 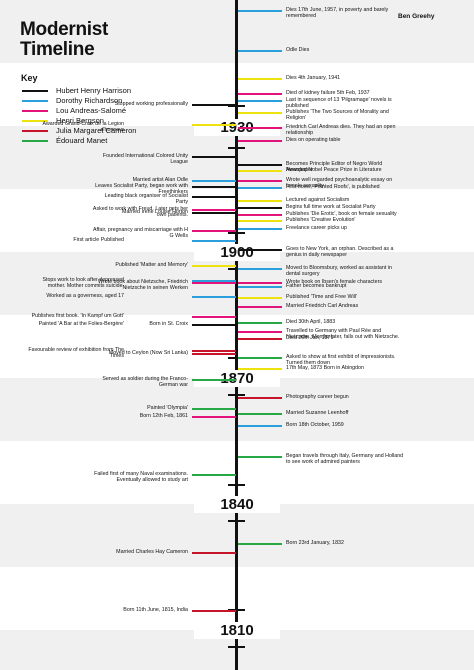 What do you see at coordinates (96, 130) in the screenshot?
I see `key-label: Julia Margaret Cameron` at bounding box center [96, 130].